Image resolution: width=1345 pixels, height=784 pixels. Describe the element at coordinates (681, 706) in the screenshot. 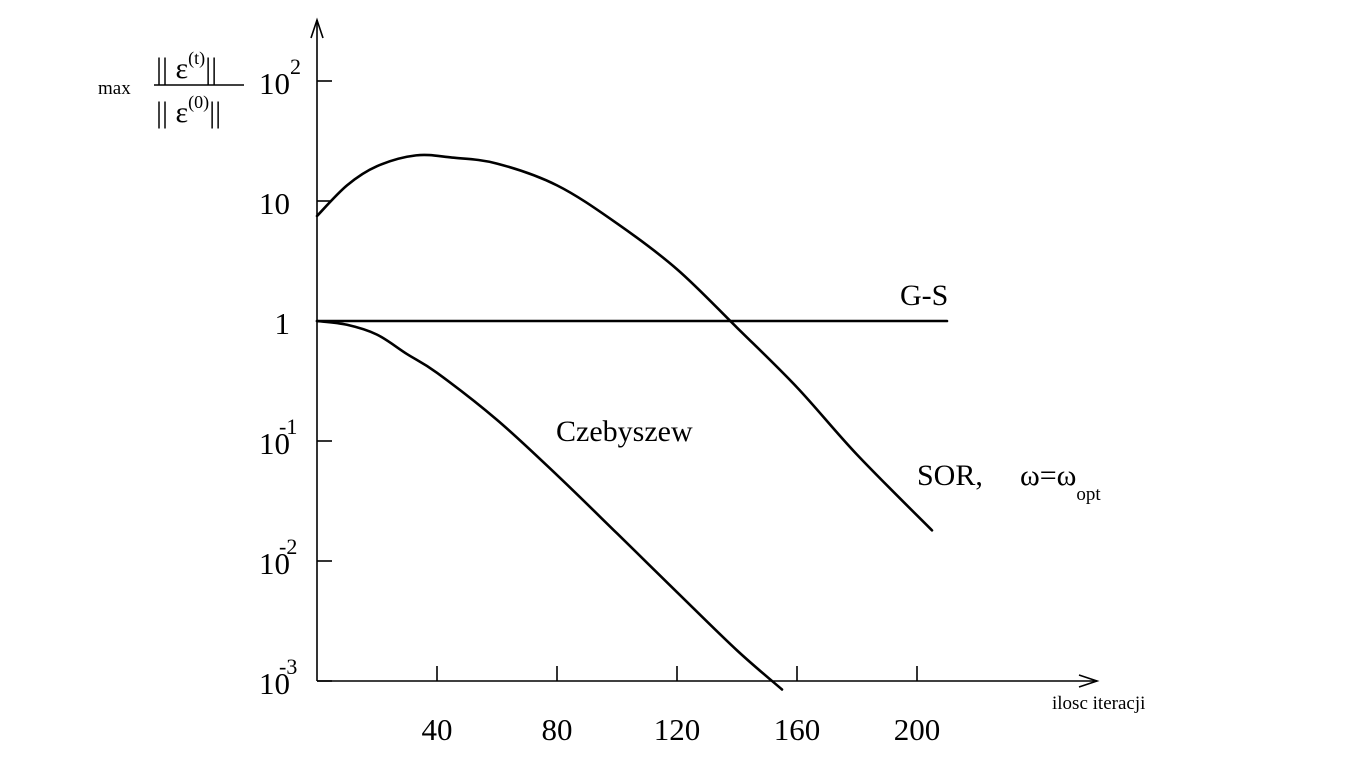

I see `x-ticks: 40 80 120 160 200` at that location.